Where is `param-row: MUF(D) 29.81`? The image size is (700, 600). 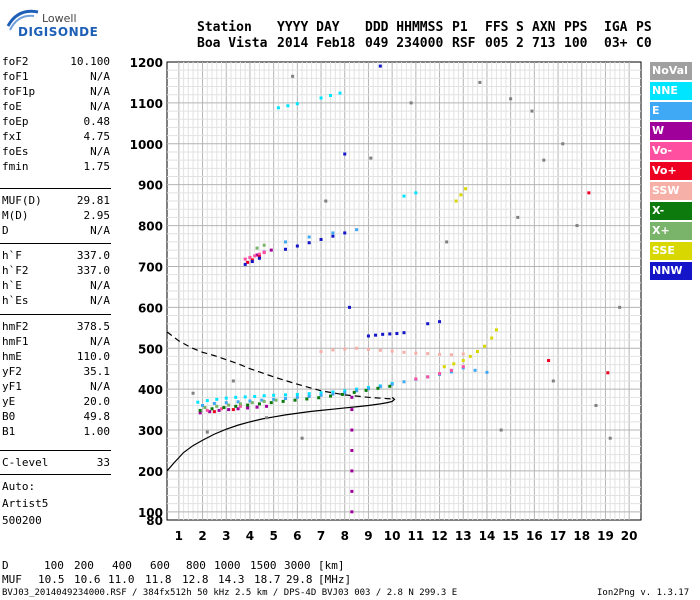
param-row: MUF(D) 29.81 is located at coordinates (56, 200).